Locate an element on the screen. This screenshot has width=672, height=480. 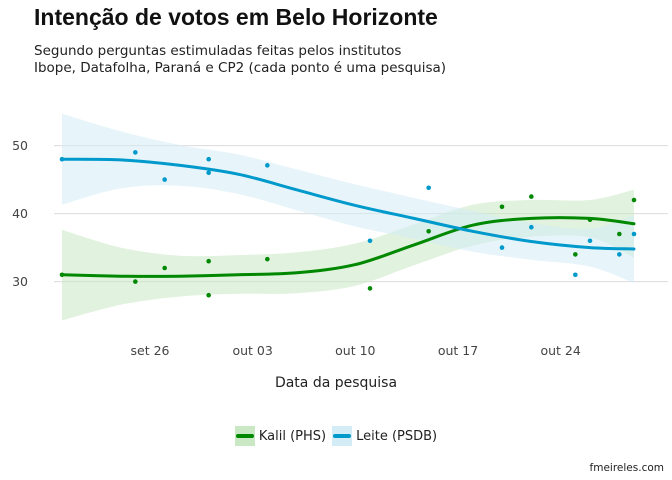
legend-item-leite: Leite (PSDB) is located at coordinates (384, 436).